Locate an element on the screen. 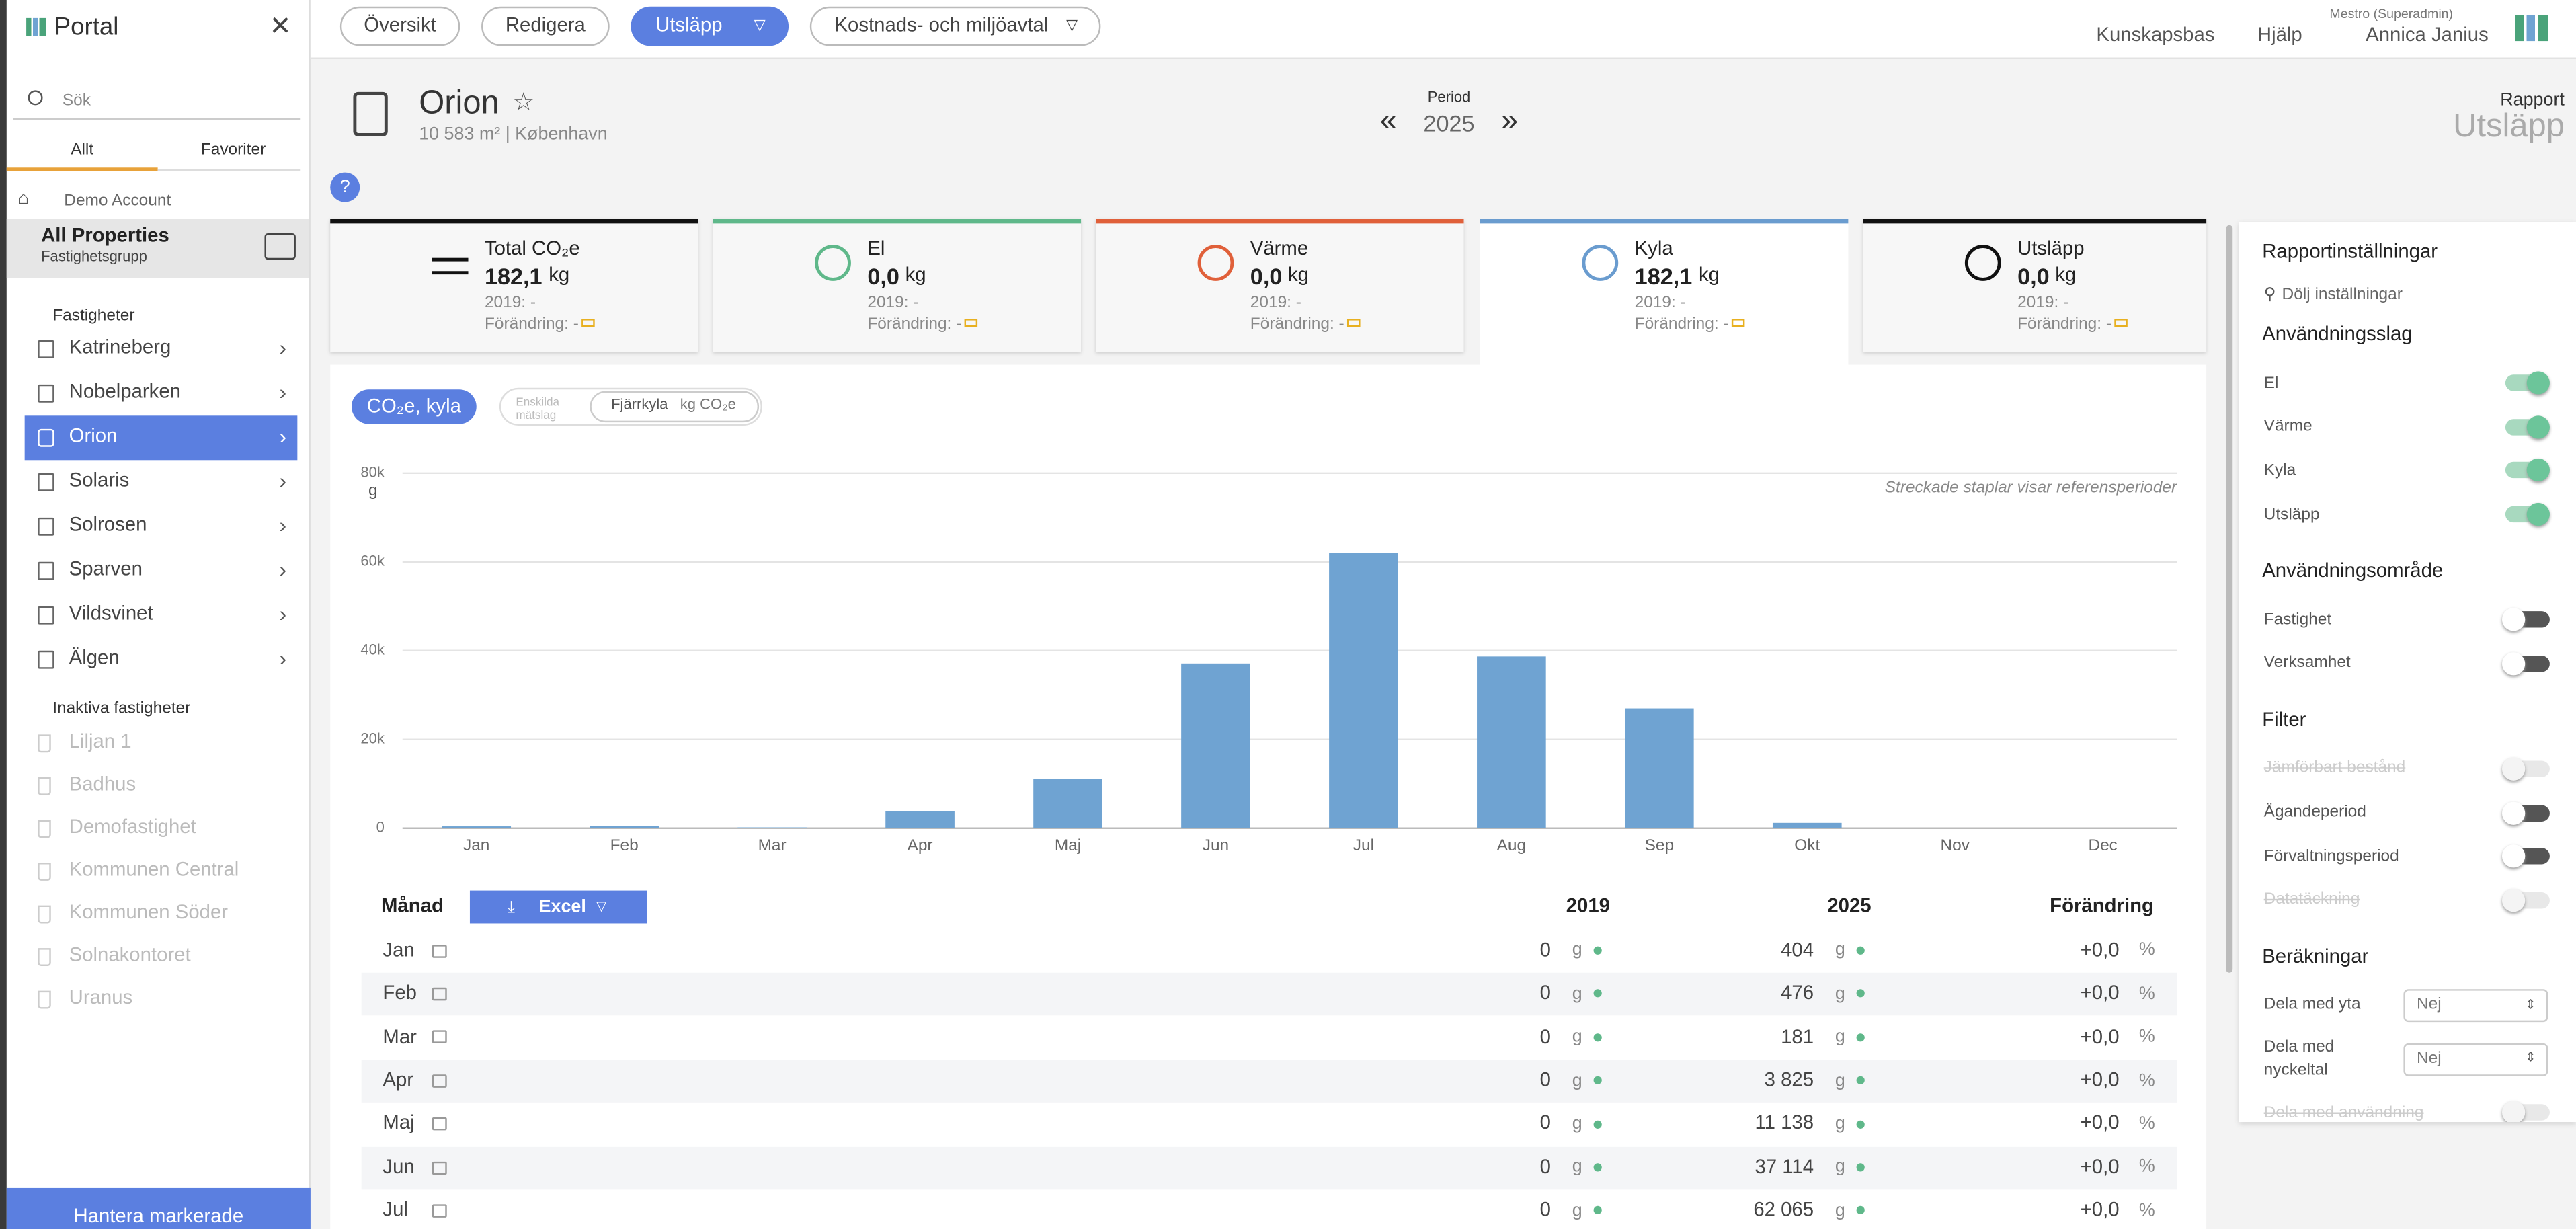 The width and height of the screenshot is (2576, 1229). unit-cell: % is located at coordinates (2146, 1167).